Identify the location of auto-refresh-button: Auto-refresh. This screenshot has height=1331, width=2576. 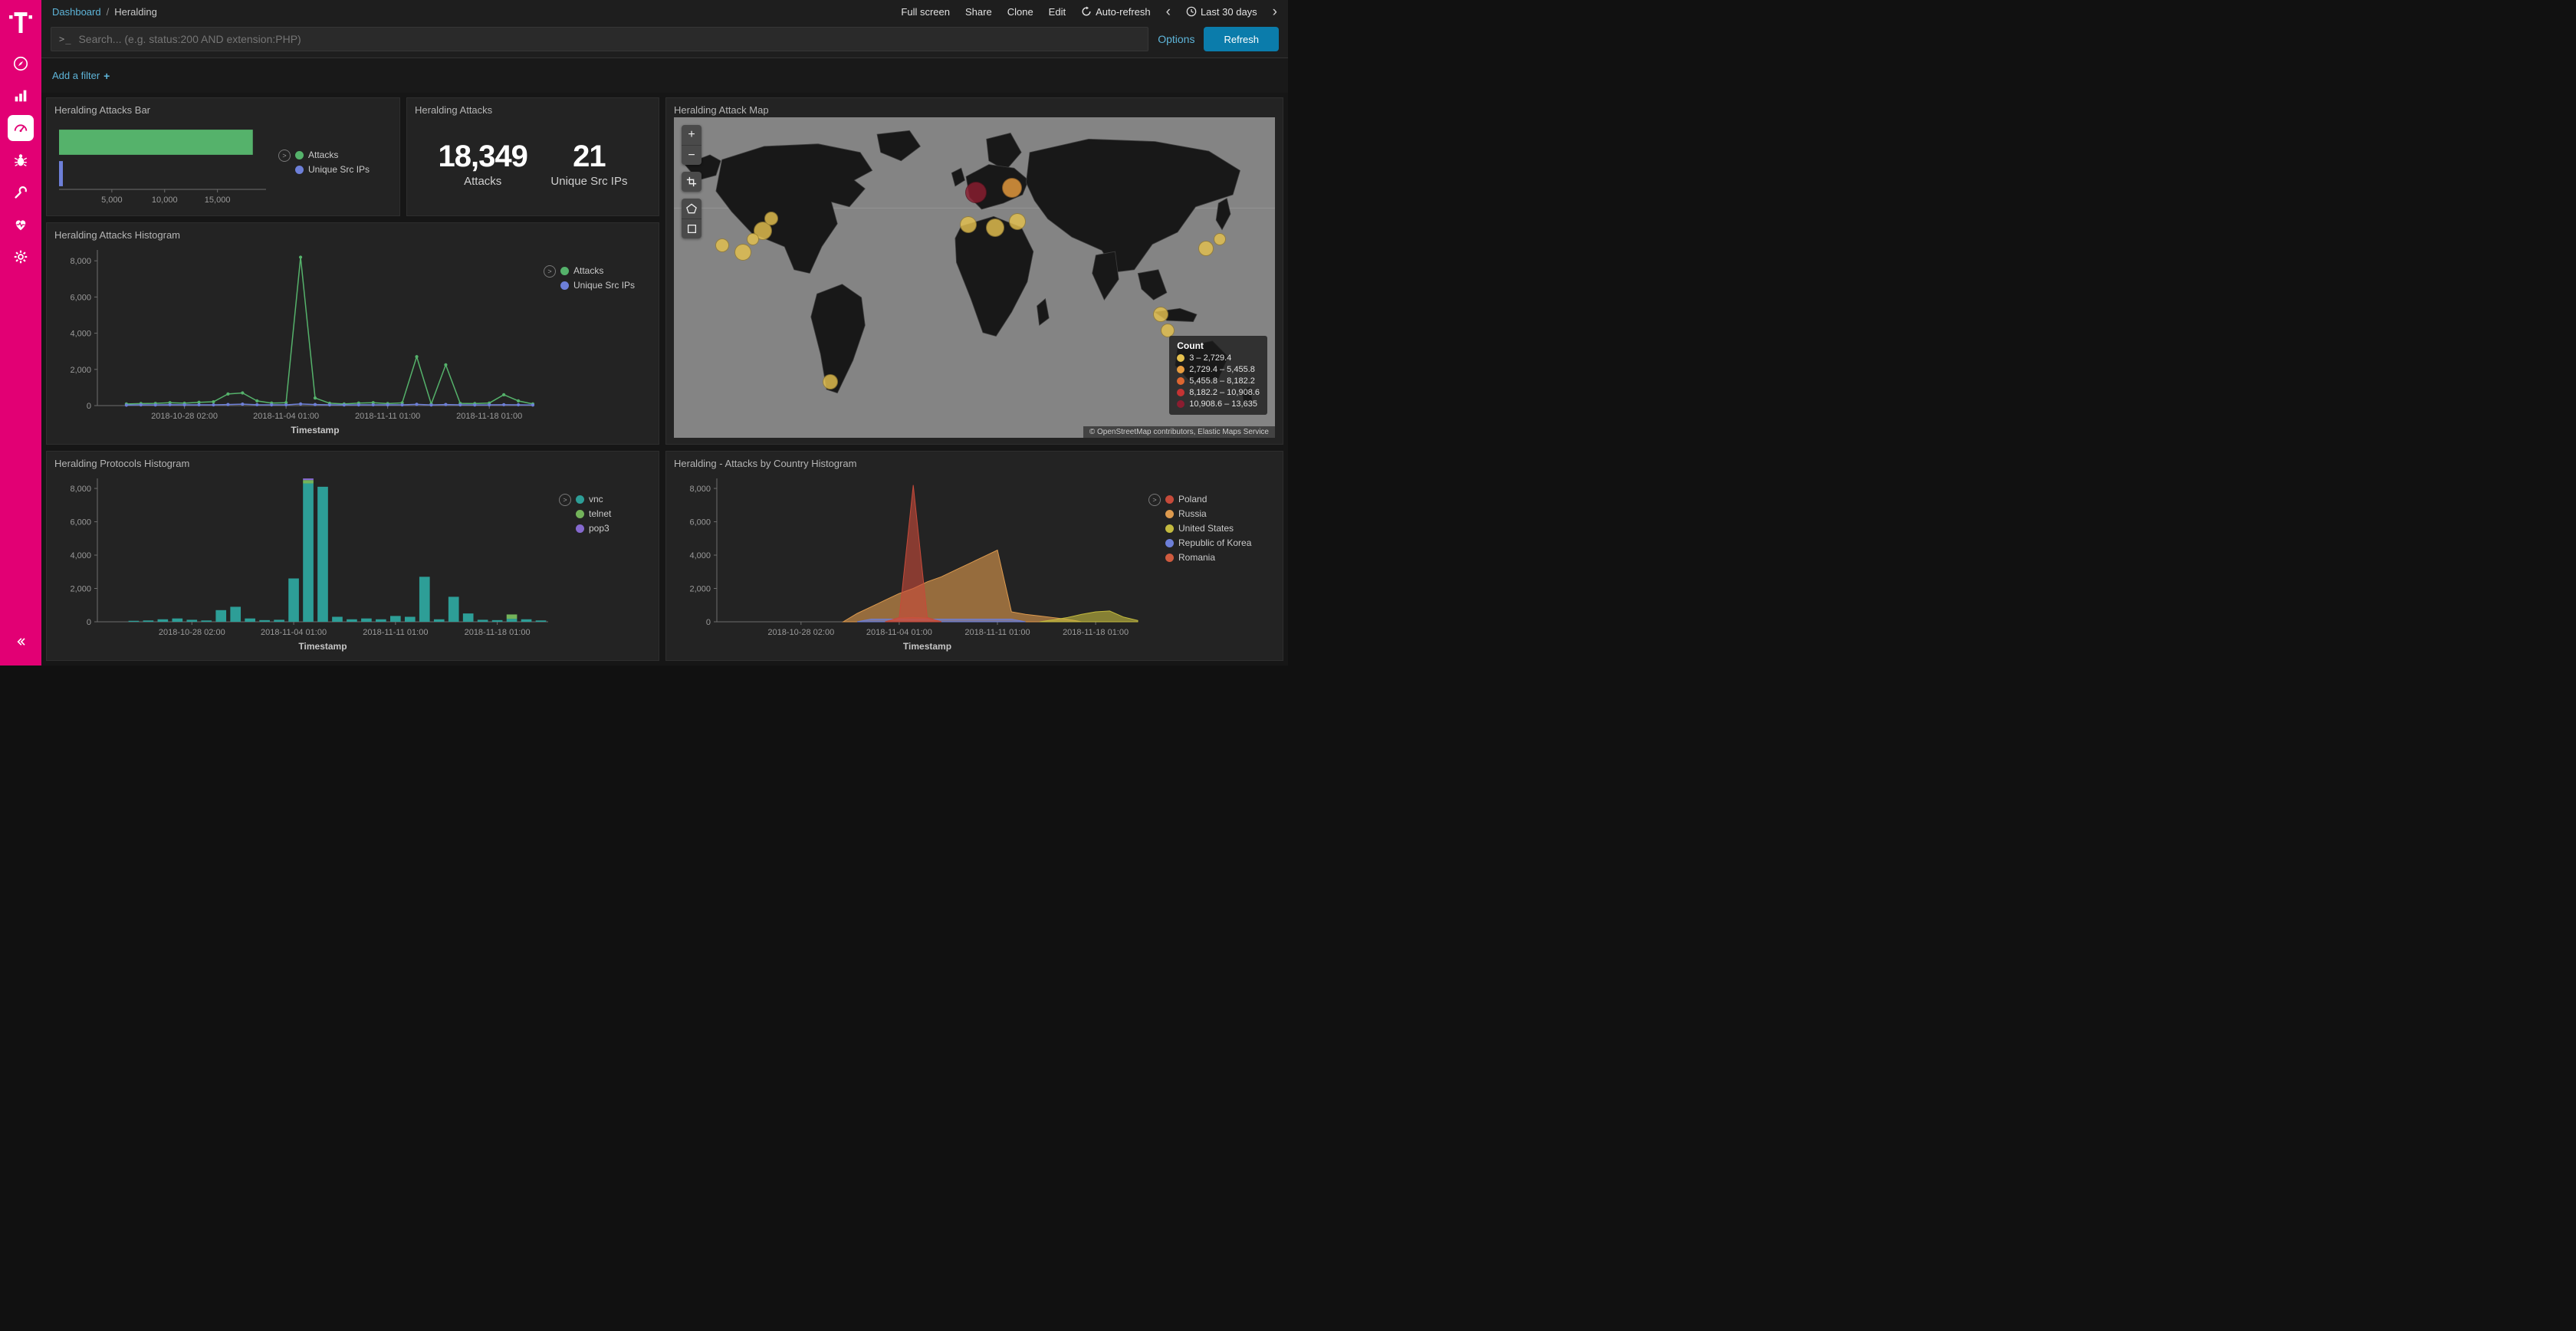
(1116, 12).